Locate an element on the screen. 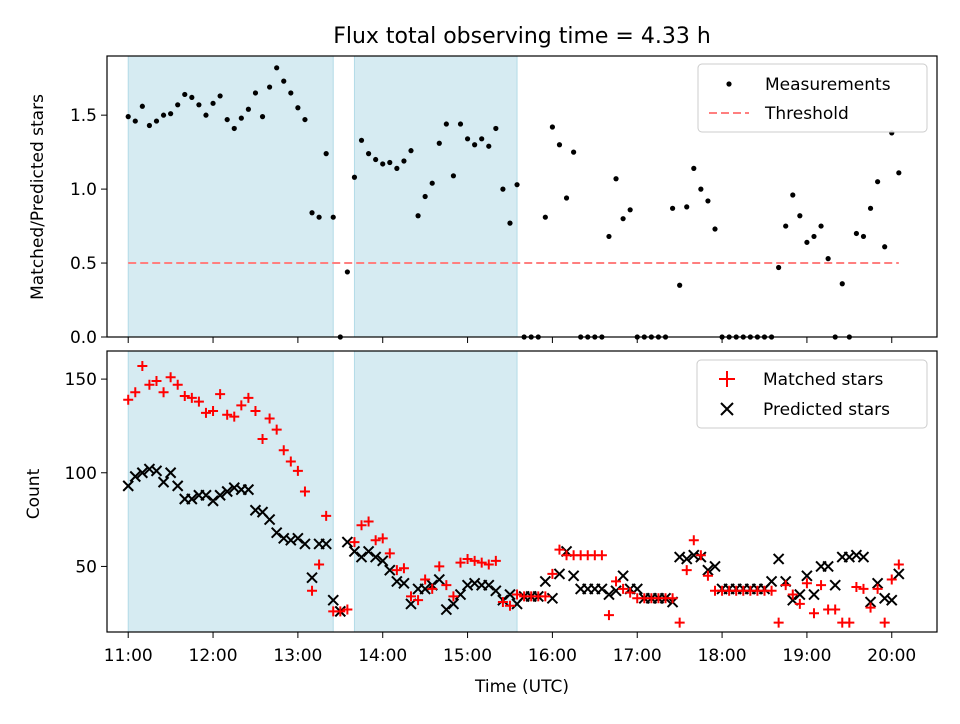  x-tick-label: 13:00 is located at coordinates (297, 656).